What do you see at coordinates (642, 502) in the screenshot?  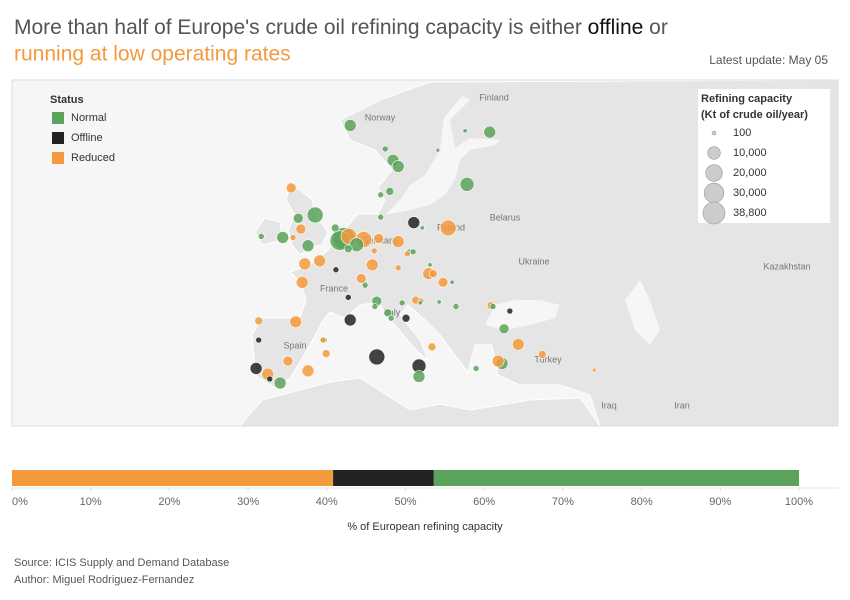 I see `x-tick-label: 80%` at bounding box center [642, 502].